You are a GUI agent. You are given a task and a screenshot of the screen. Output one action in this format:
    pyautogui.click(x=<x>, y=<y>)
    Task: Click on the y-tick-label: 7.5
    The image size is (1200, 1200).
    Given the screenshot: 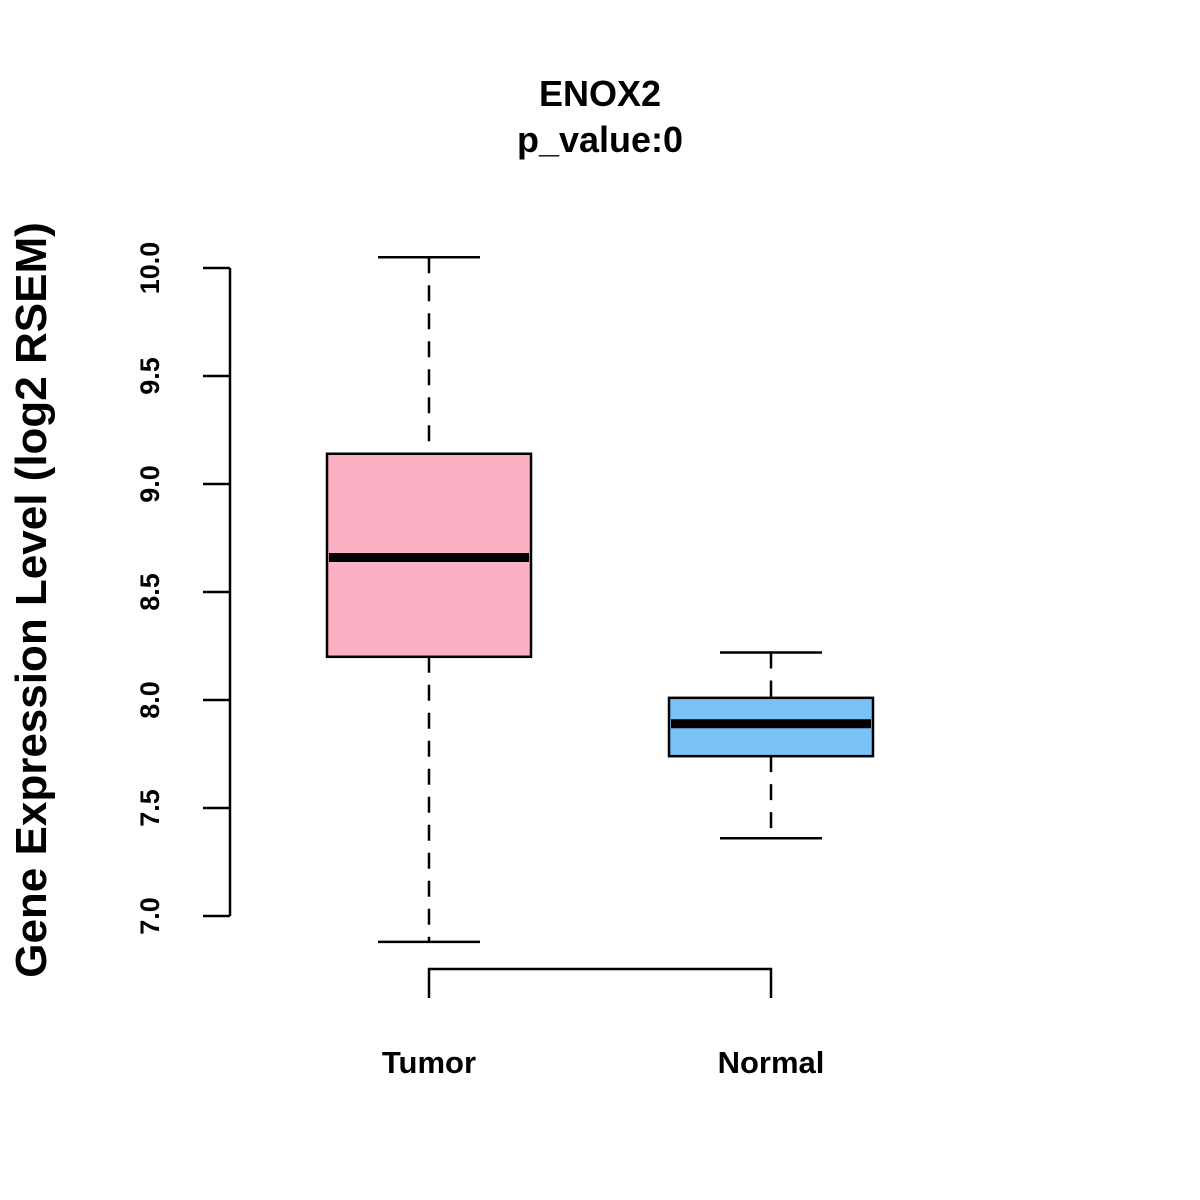 What is the action you would take?
    pyautogui.click(x=150, y=808)
    